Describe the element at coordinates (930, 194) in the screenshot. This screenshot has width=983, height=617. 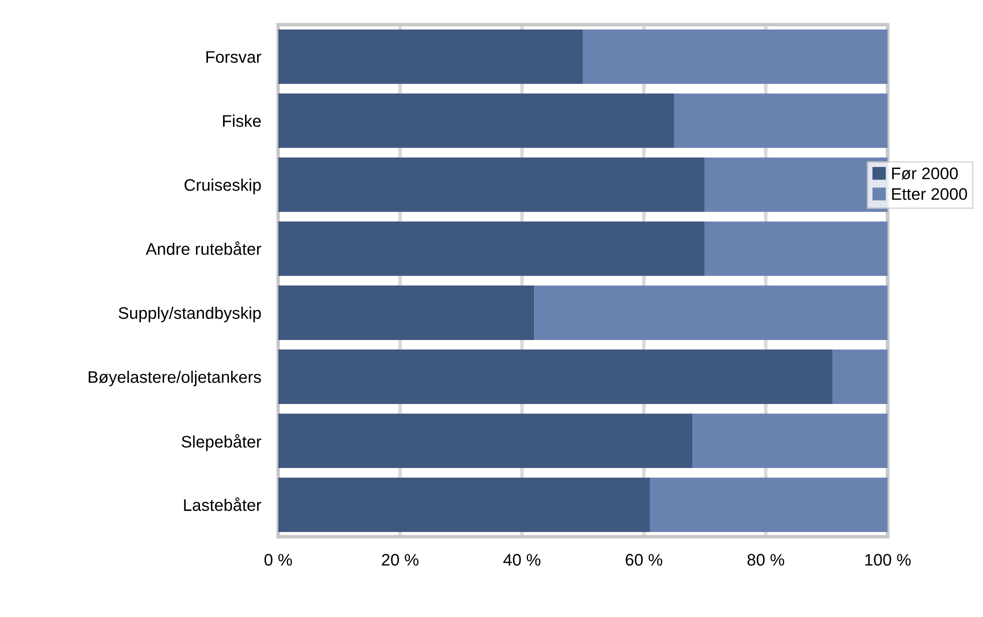
I see `legend-label: Etter 2000` at that location.